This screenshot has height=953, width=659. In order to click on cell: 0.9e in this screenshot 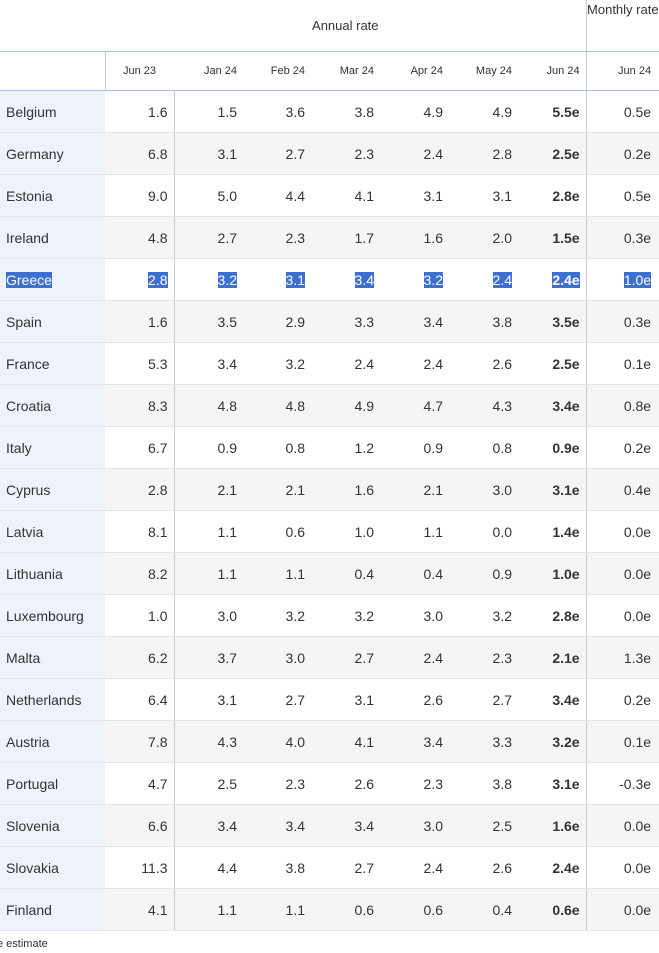, I will do `click(552, 447)`.